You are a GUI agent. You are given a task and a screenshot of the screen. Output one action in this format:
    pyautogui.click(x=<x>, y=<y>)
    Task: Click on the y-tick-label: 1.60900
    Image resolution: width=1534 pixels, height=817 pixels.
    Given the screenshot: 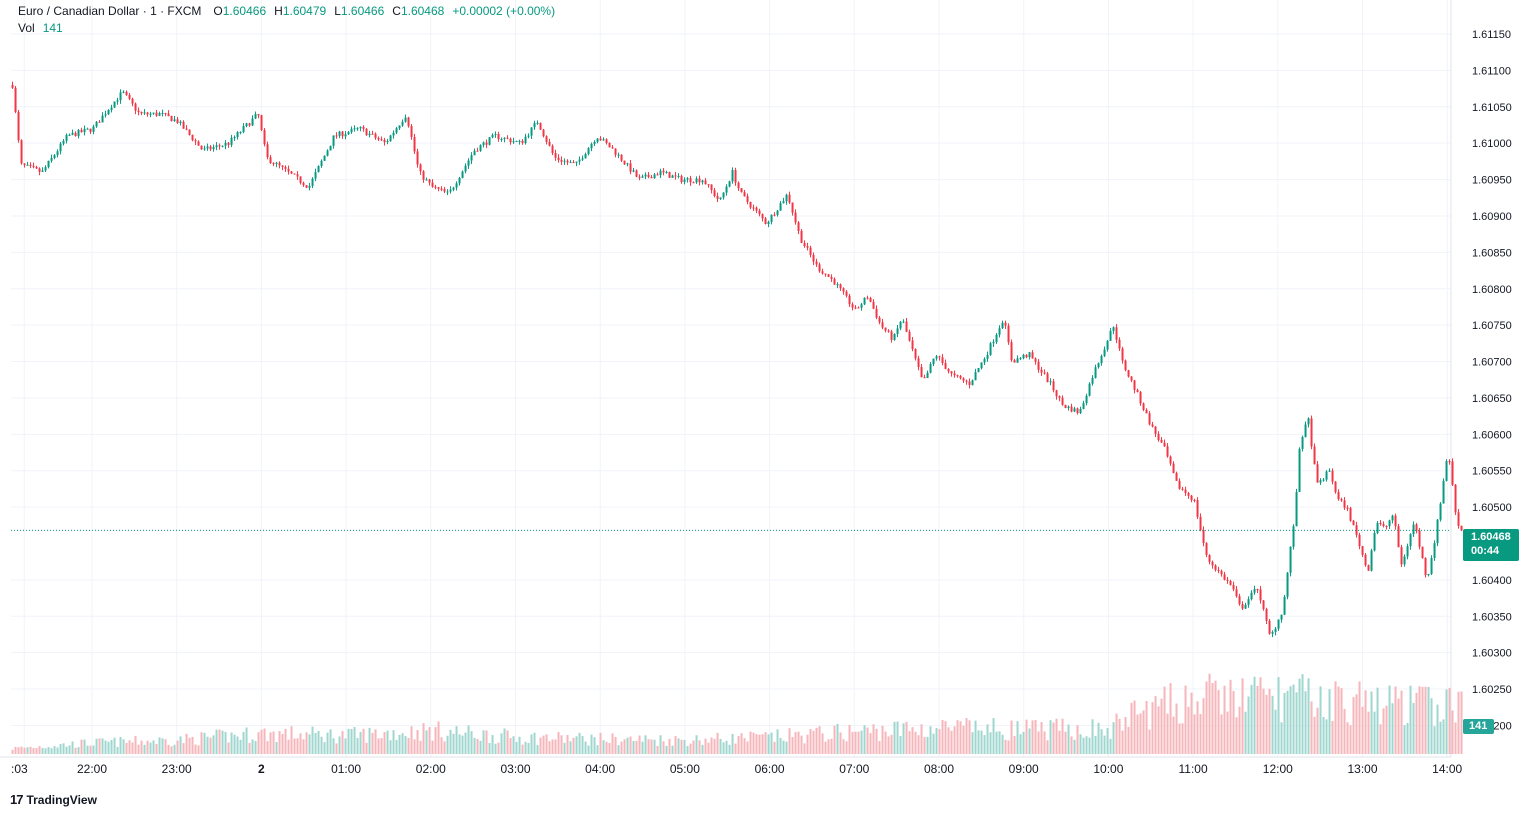 What is the action you would take?
    pyautogui.click(x=1492, y=217)
    